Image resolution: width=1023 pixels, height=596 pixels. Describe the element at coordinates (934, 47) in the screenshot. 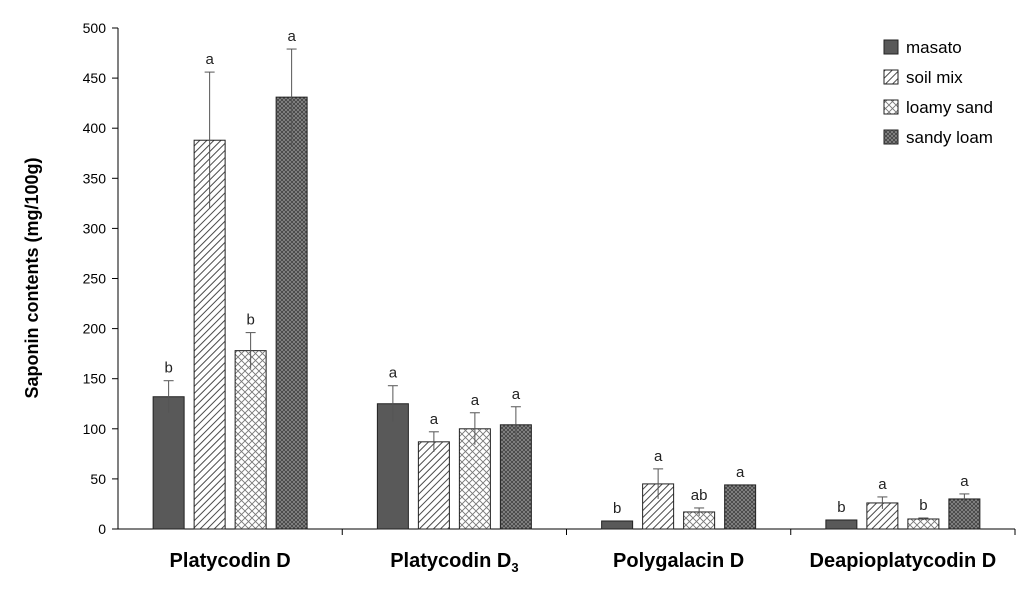

I see `legend-label: masato` at that location.